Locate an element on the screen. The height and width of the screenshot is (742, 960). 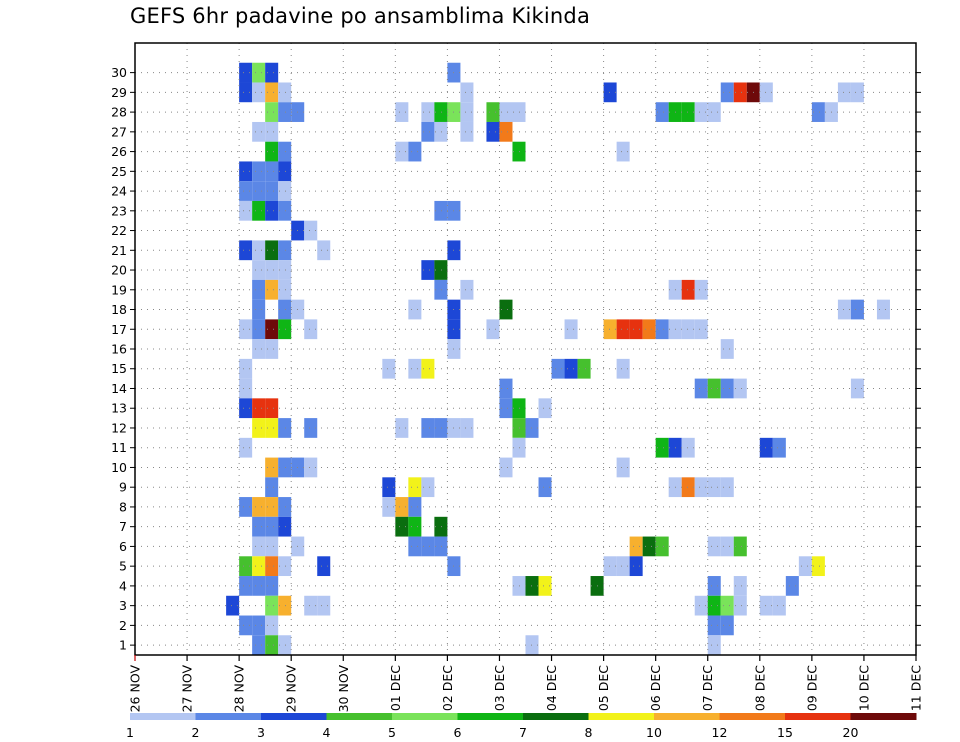
y-tick-label: 23 is located at coordinates (119, 210).